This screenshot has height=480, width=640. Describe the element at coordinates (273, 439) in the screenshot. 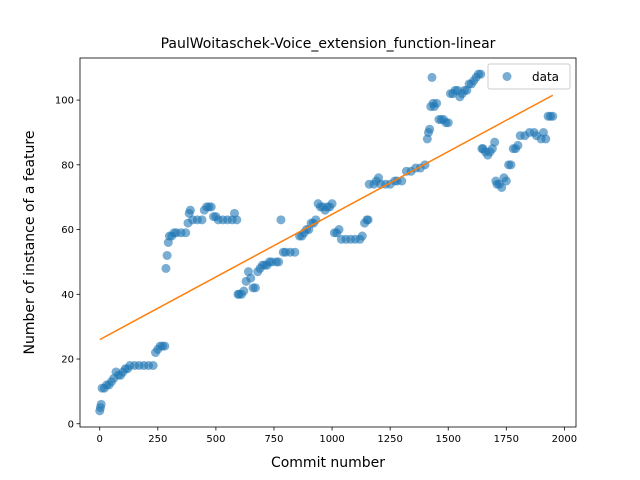

I see `x-tick-label: 750` at that location.